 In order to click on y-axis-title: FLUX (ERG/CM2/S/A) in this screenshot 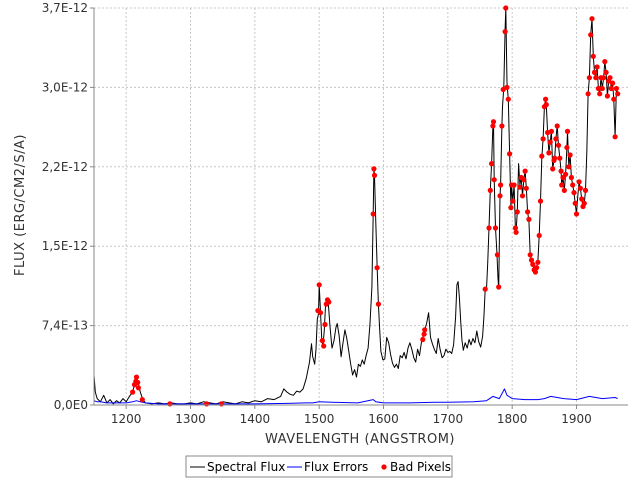, I will do `click(20, 205)`.